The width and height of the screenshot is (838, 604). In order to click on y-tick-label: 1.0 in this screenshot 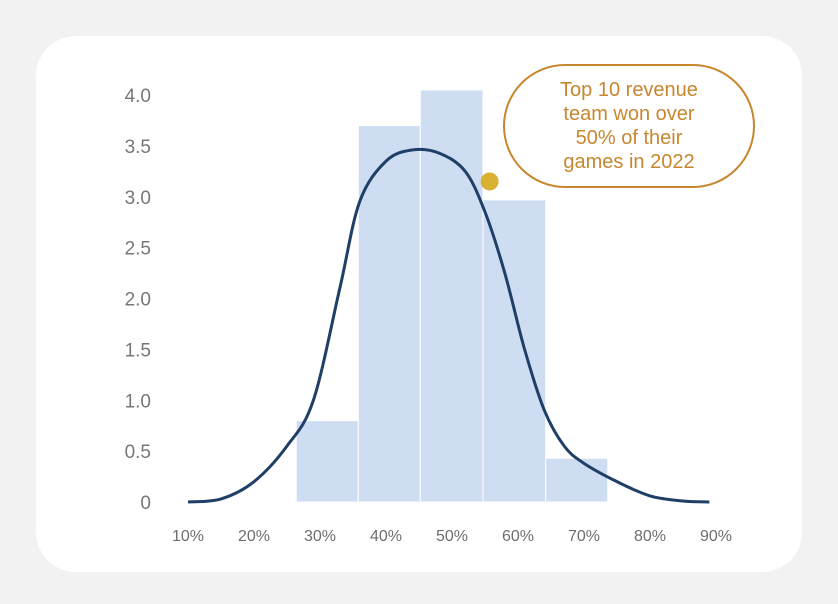, I will do `click(138, 401)`.